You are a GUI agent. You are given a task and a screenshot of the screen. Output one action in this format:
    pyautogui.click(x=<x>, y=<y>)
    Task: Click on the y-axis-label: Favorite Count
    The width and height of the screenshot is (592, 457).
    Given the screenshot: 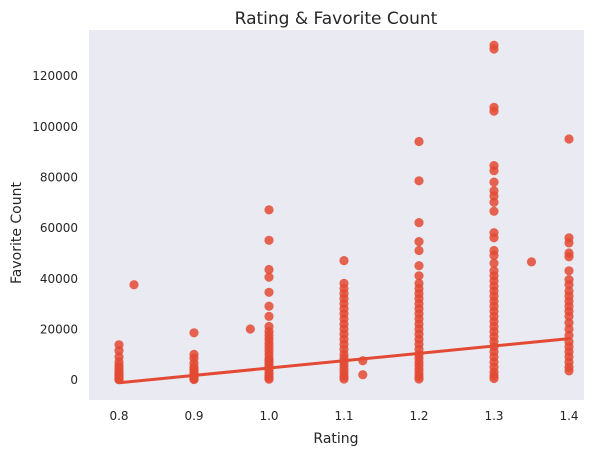 What is the action you would take?
    pyautogui.click(x=17, y=233)
    